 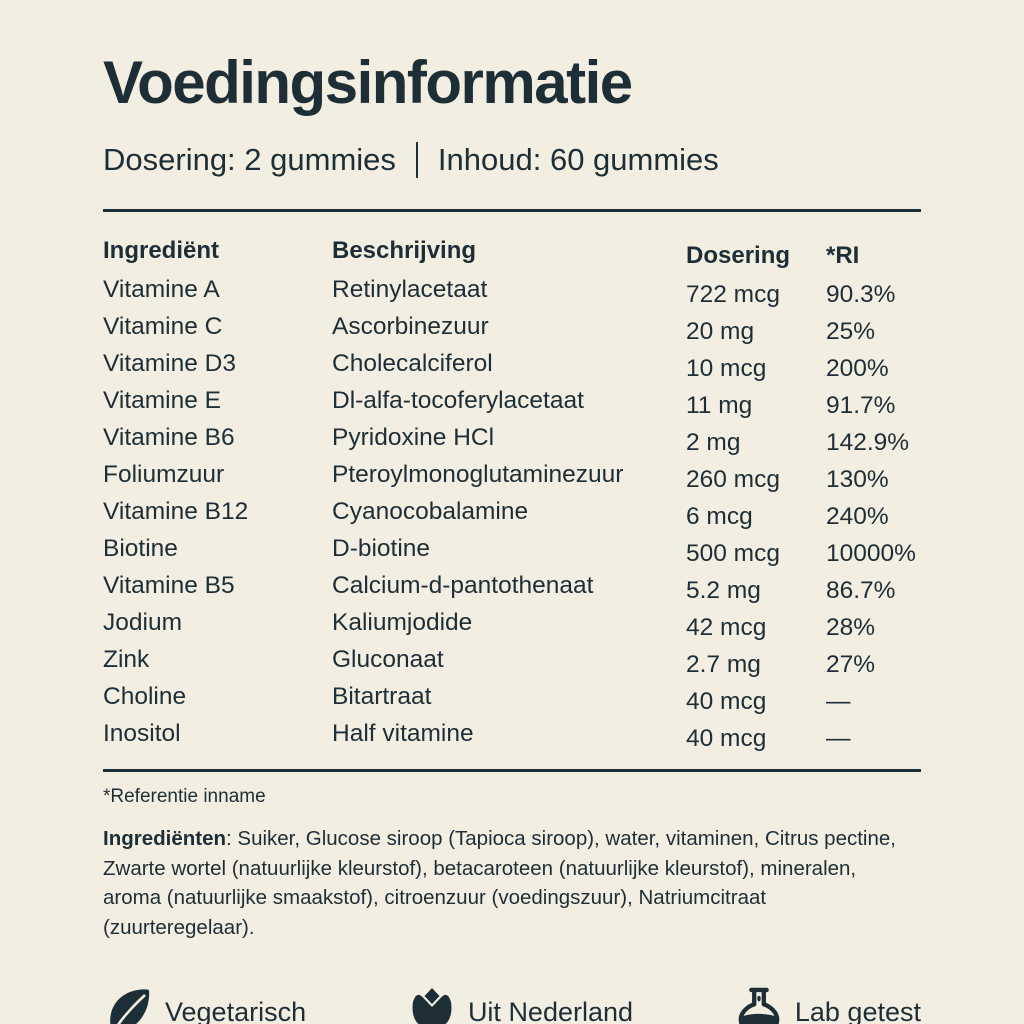 What do you see at coordinates (162, 400) in the screenshot?
I see `cell-ingredient: Vitamine E` at bounding box center [162, 400].